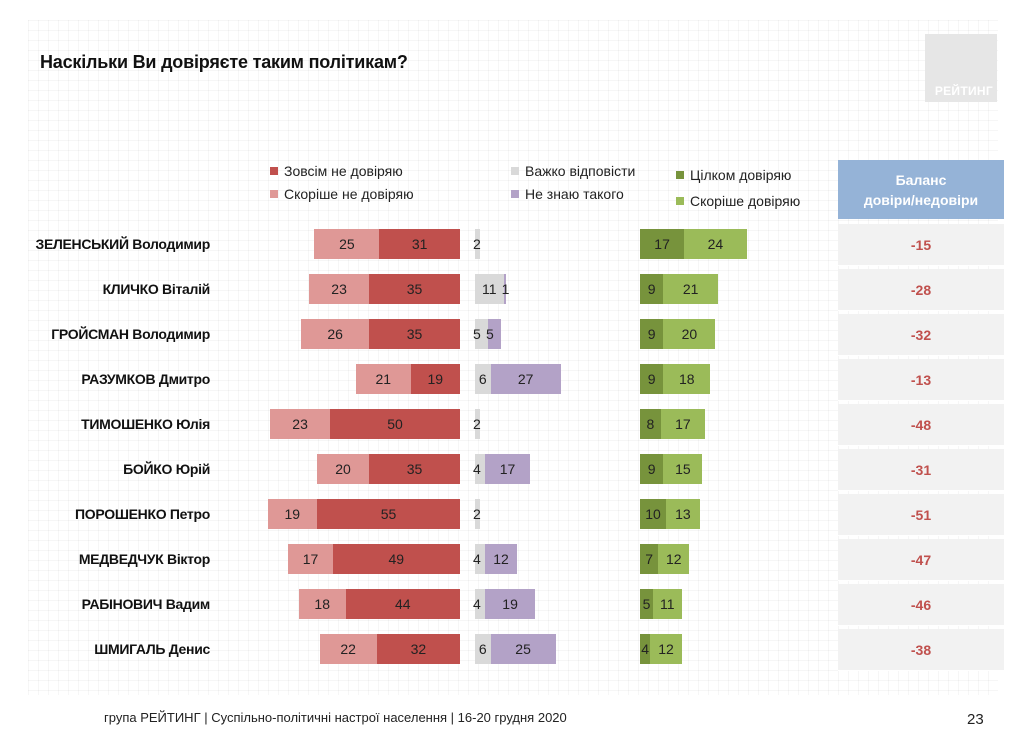 The height and width of the screenshot is (732, 1024). Describe the element at coordinates (146, 604) in the screenshot. I see `politician-name: РАБІНОВИЧ Вадим` at that location.